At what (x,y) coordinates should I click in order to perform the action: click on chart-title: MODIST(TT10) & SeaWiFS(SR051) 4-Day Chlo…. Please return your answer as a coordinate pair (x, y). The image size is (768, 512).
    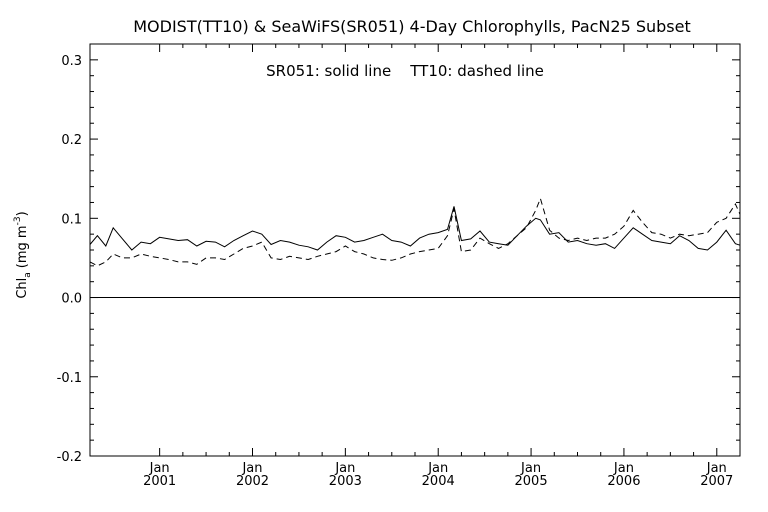
    Looking at the image, I should click on (412, 26).